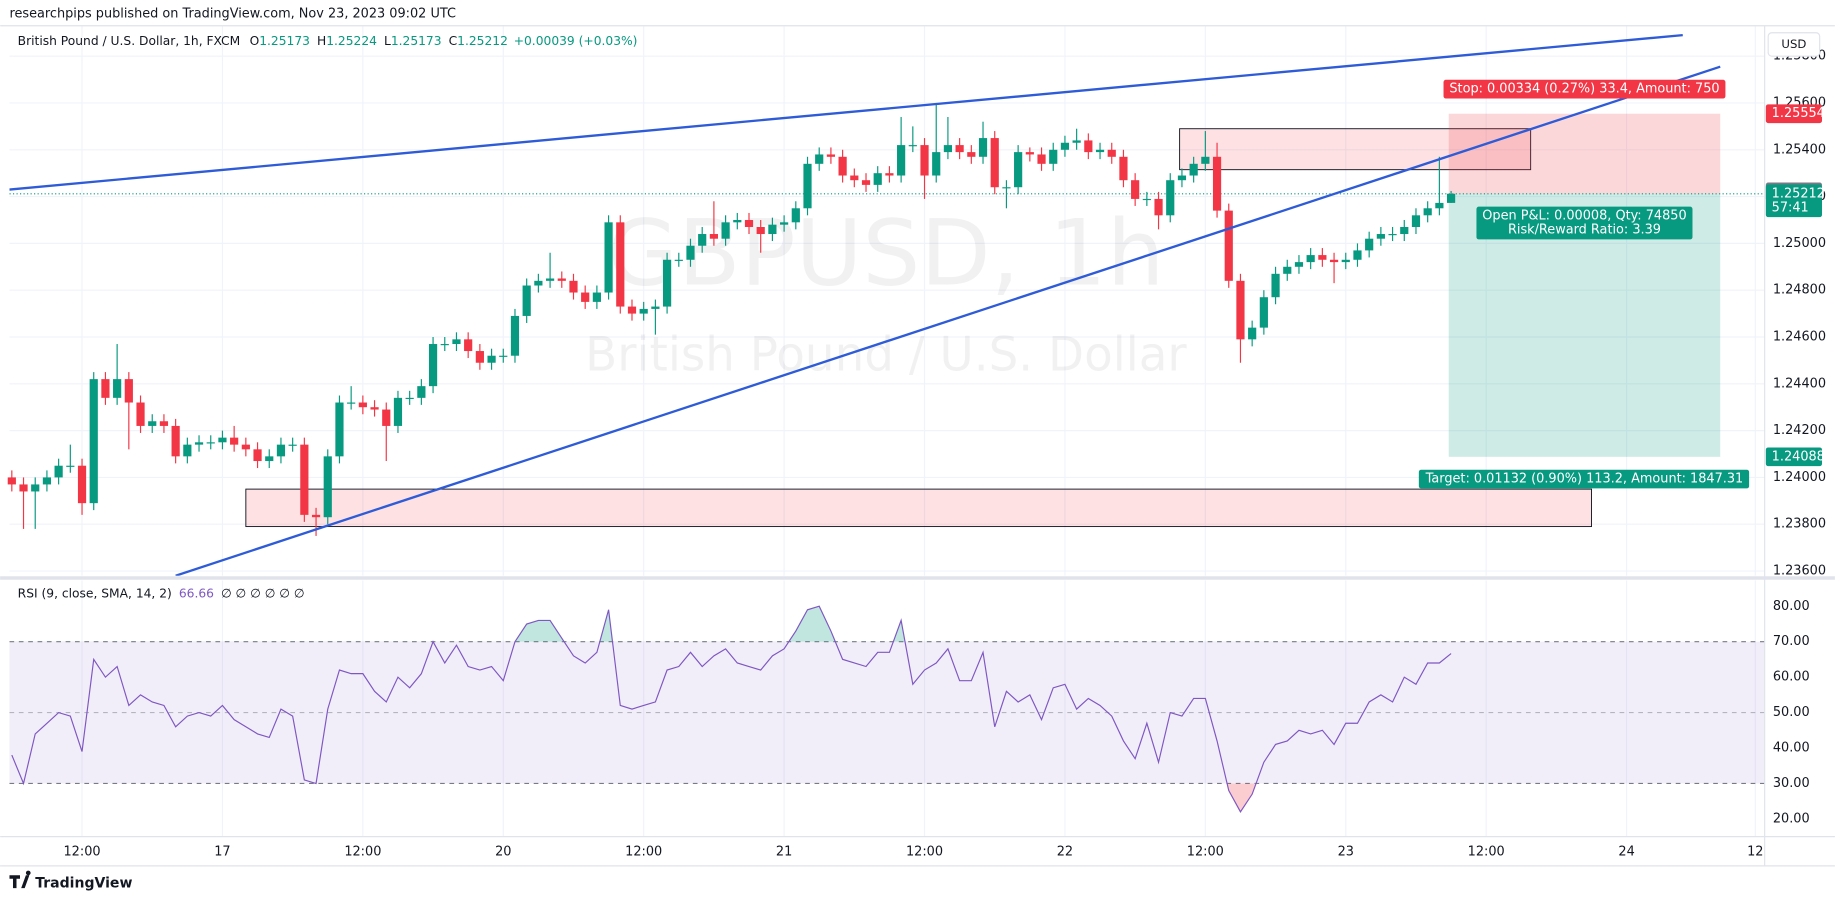  What do you see at coordinates (576, 40) in the screenshot?
I see `change: +0.00039 (+0.03%)` at bounding box center [576, 40].